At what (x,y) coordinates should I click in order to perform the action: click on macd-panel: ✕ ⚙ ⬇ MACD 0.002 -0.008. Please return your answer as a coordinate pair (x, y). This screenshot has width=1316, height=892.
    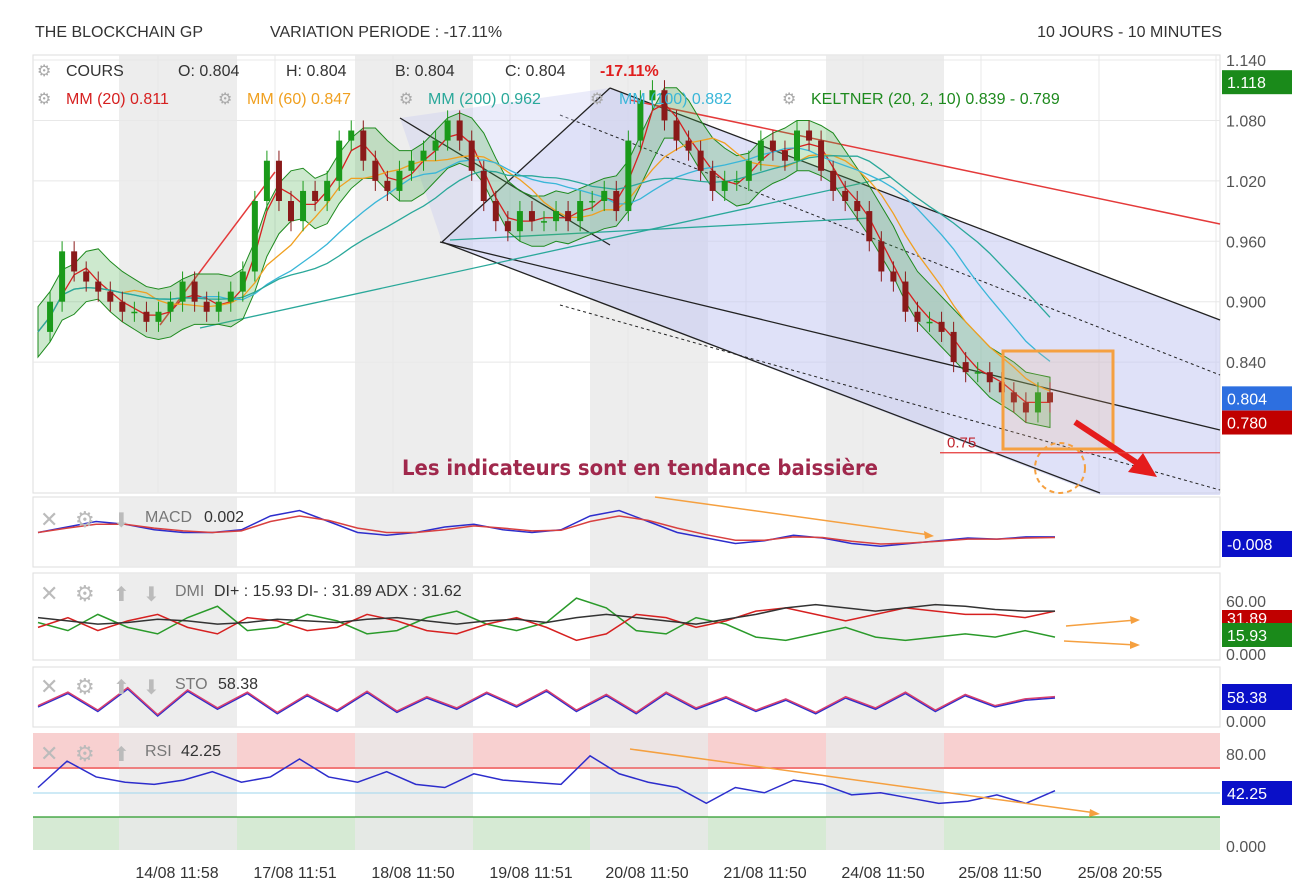
    Looking at the image, I should click on (662, 532).